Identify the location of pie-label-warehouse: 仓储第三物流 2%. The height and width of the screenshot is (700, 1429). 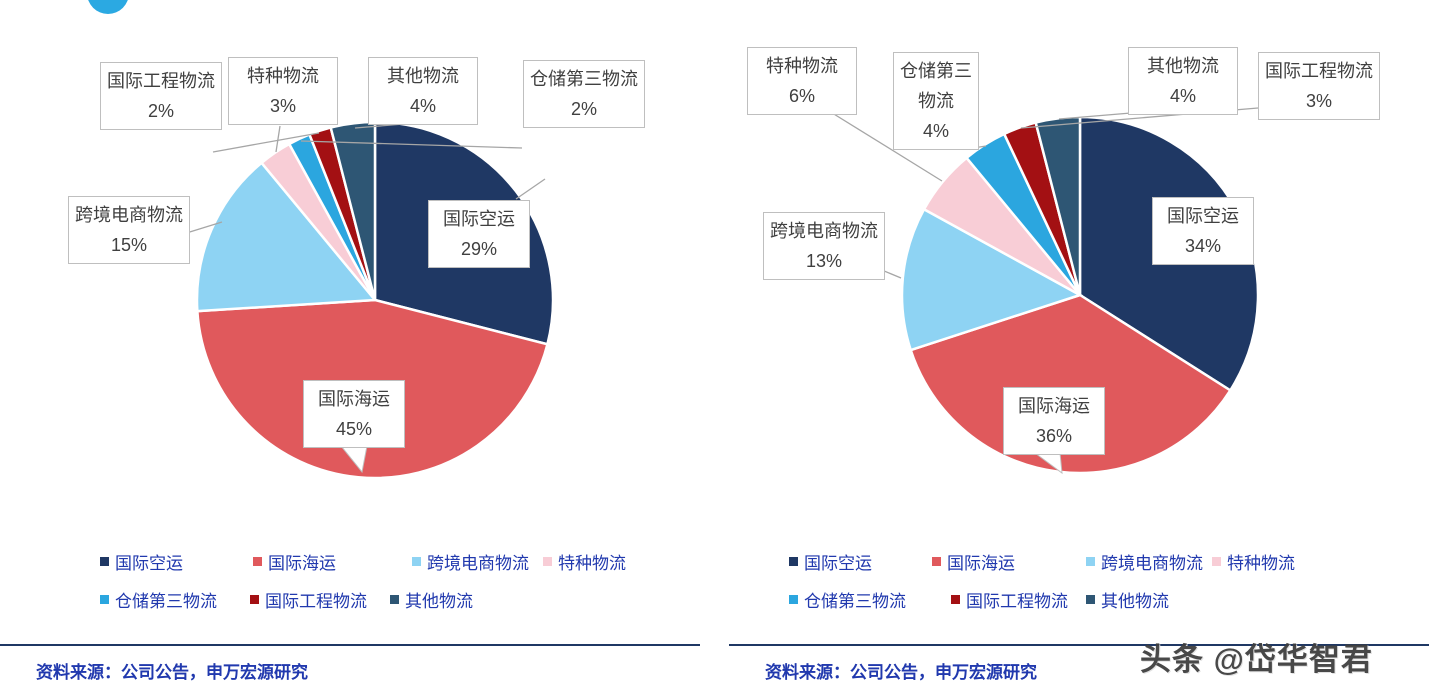
(584, 94).